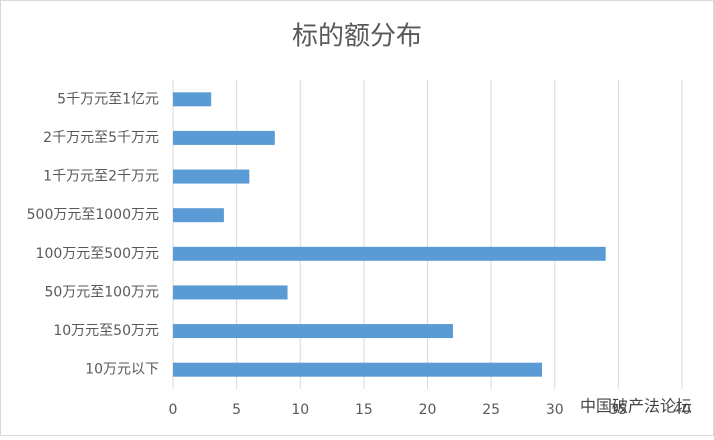  I want to click on y-tick-label: 10万元至50万元, so click(106, 331).